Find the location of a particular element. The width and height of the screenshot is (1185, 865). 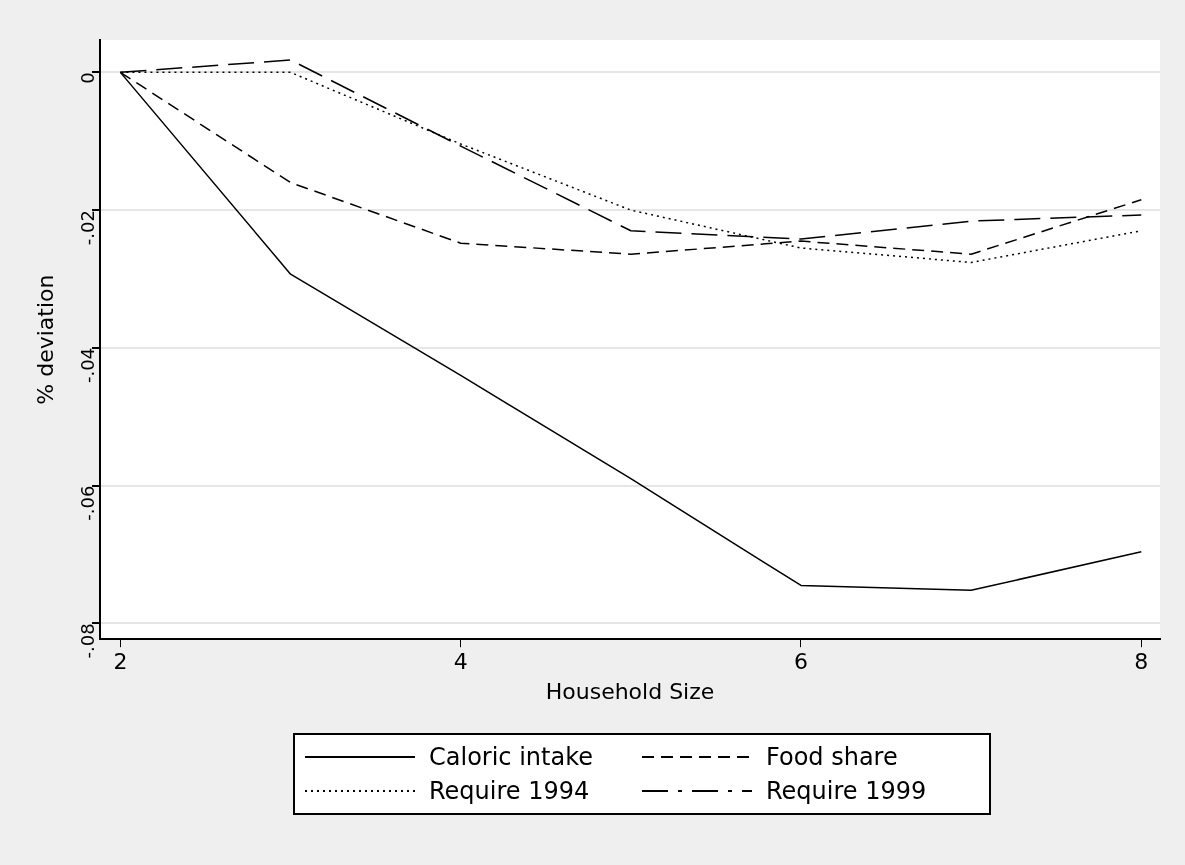

y-tick-label: -.08 is located at coordinates (87, 641).